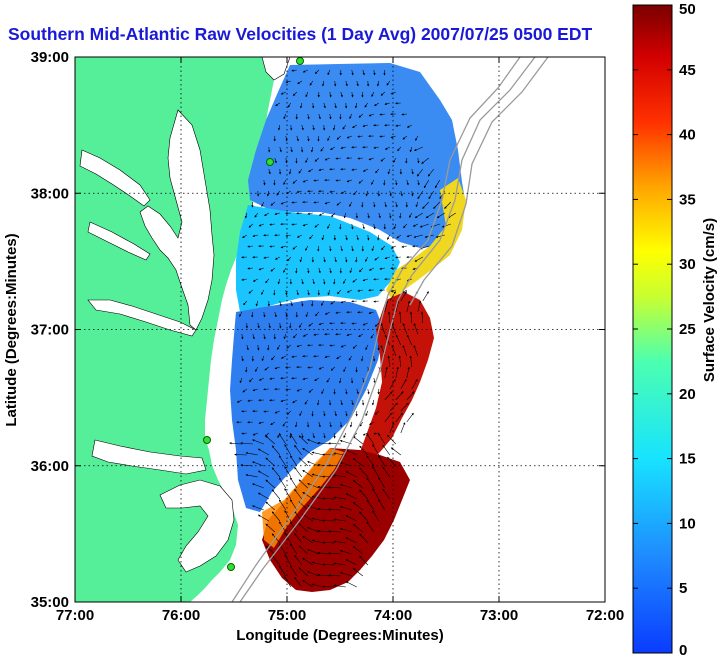 The width and height of the screenshot is (724, 659). Describe the element at coordinates (687, 135) in the screenshot. I see `colorbar-tick-label: 40` at that location.